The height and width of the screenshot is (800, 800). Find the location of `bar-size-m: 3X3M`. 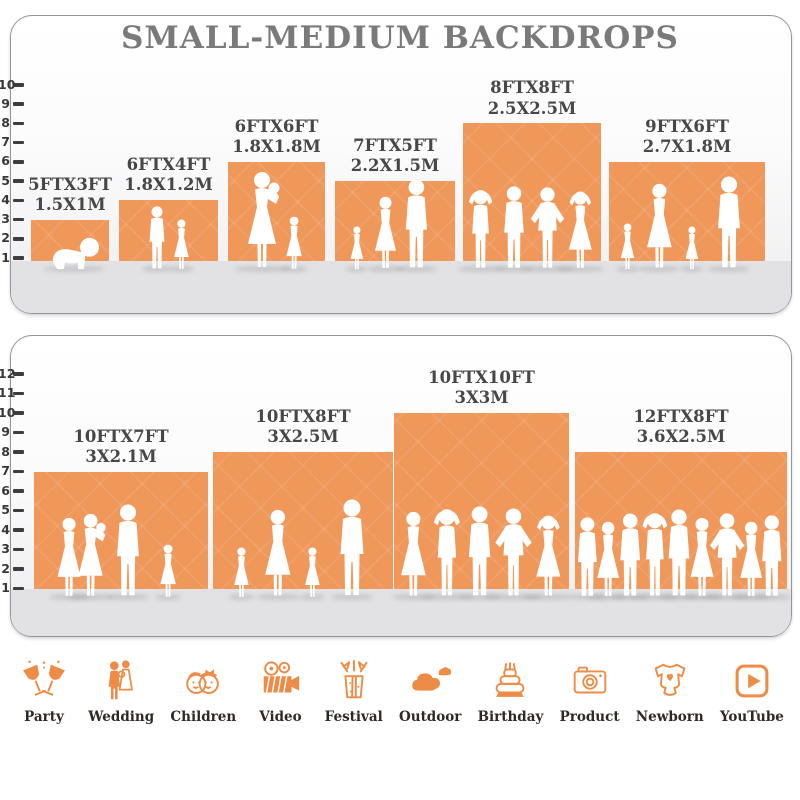

bar-size-m: 3X3M is located at coordinates (481, 398).